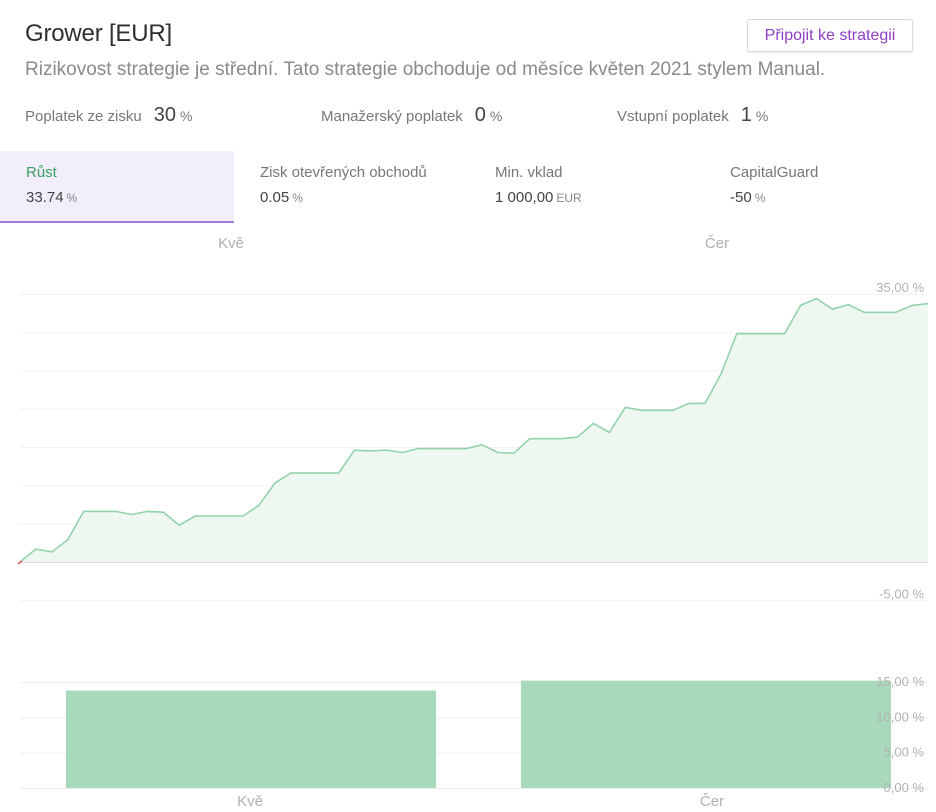 This screenshot has width=936, height=812. Describe the element at coordinates (760, 198) in the screenshot. I see `tab-capital-guard-unit: %` at that location.